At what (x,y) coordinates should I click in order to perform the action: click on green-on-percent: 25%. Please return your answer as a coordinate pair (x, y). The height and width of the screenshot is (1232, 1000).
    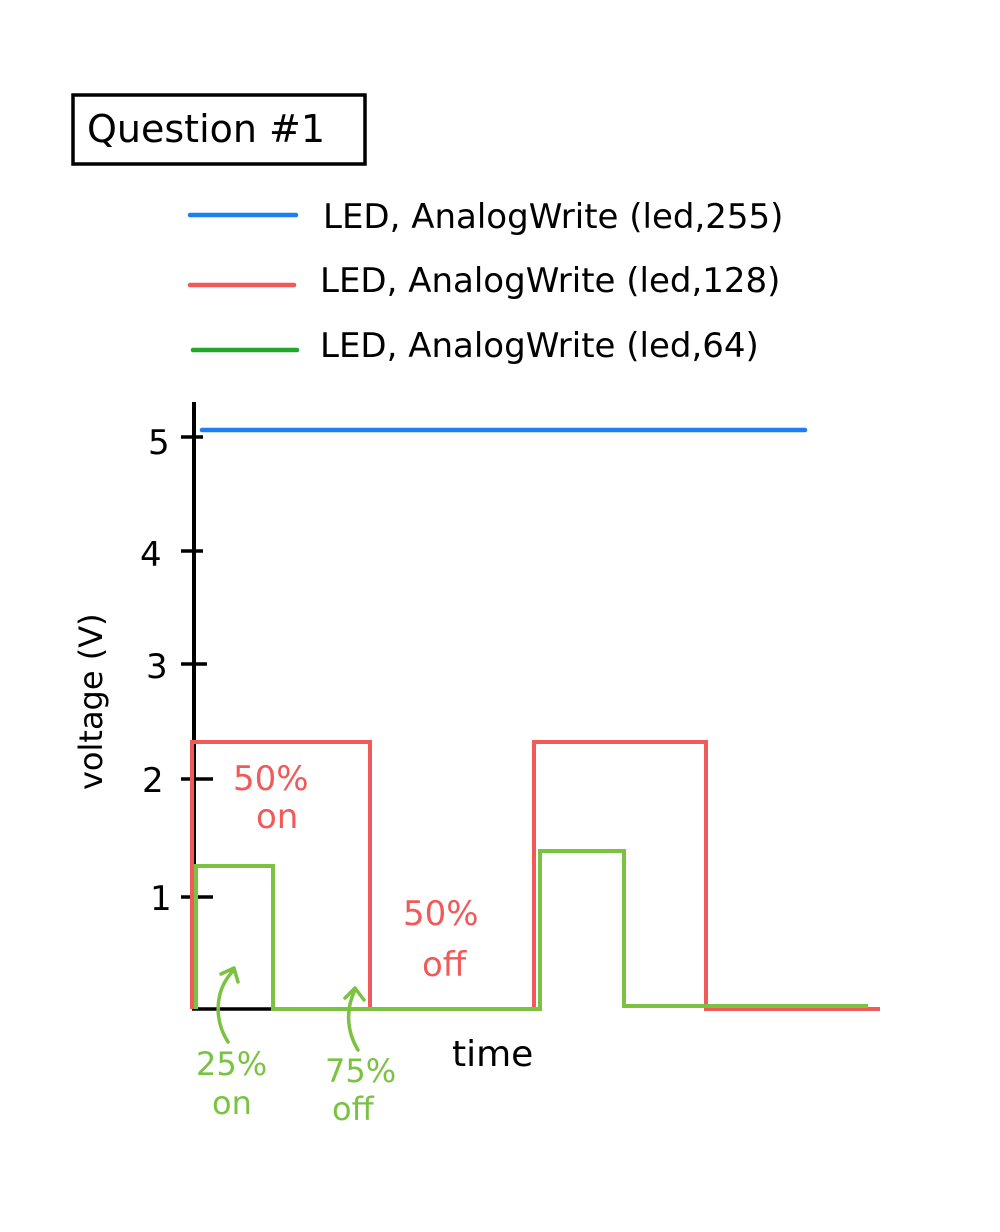
    Looking at the image, I should click on (231, 1064).